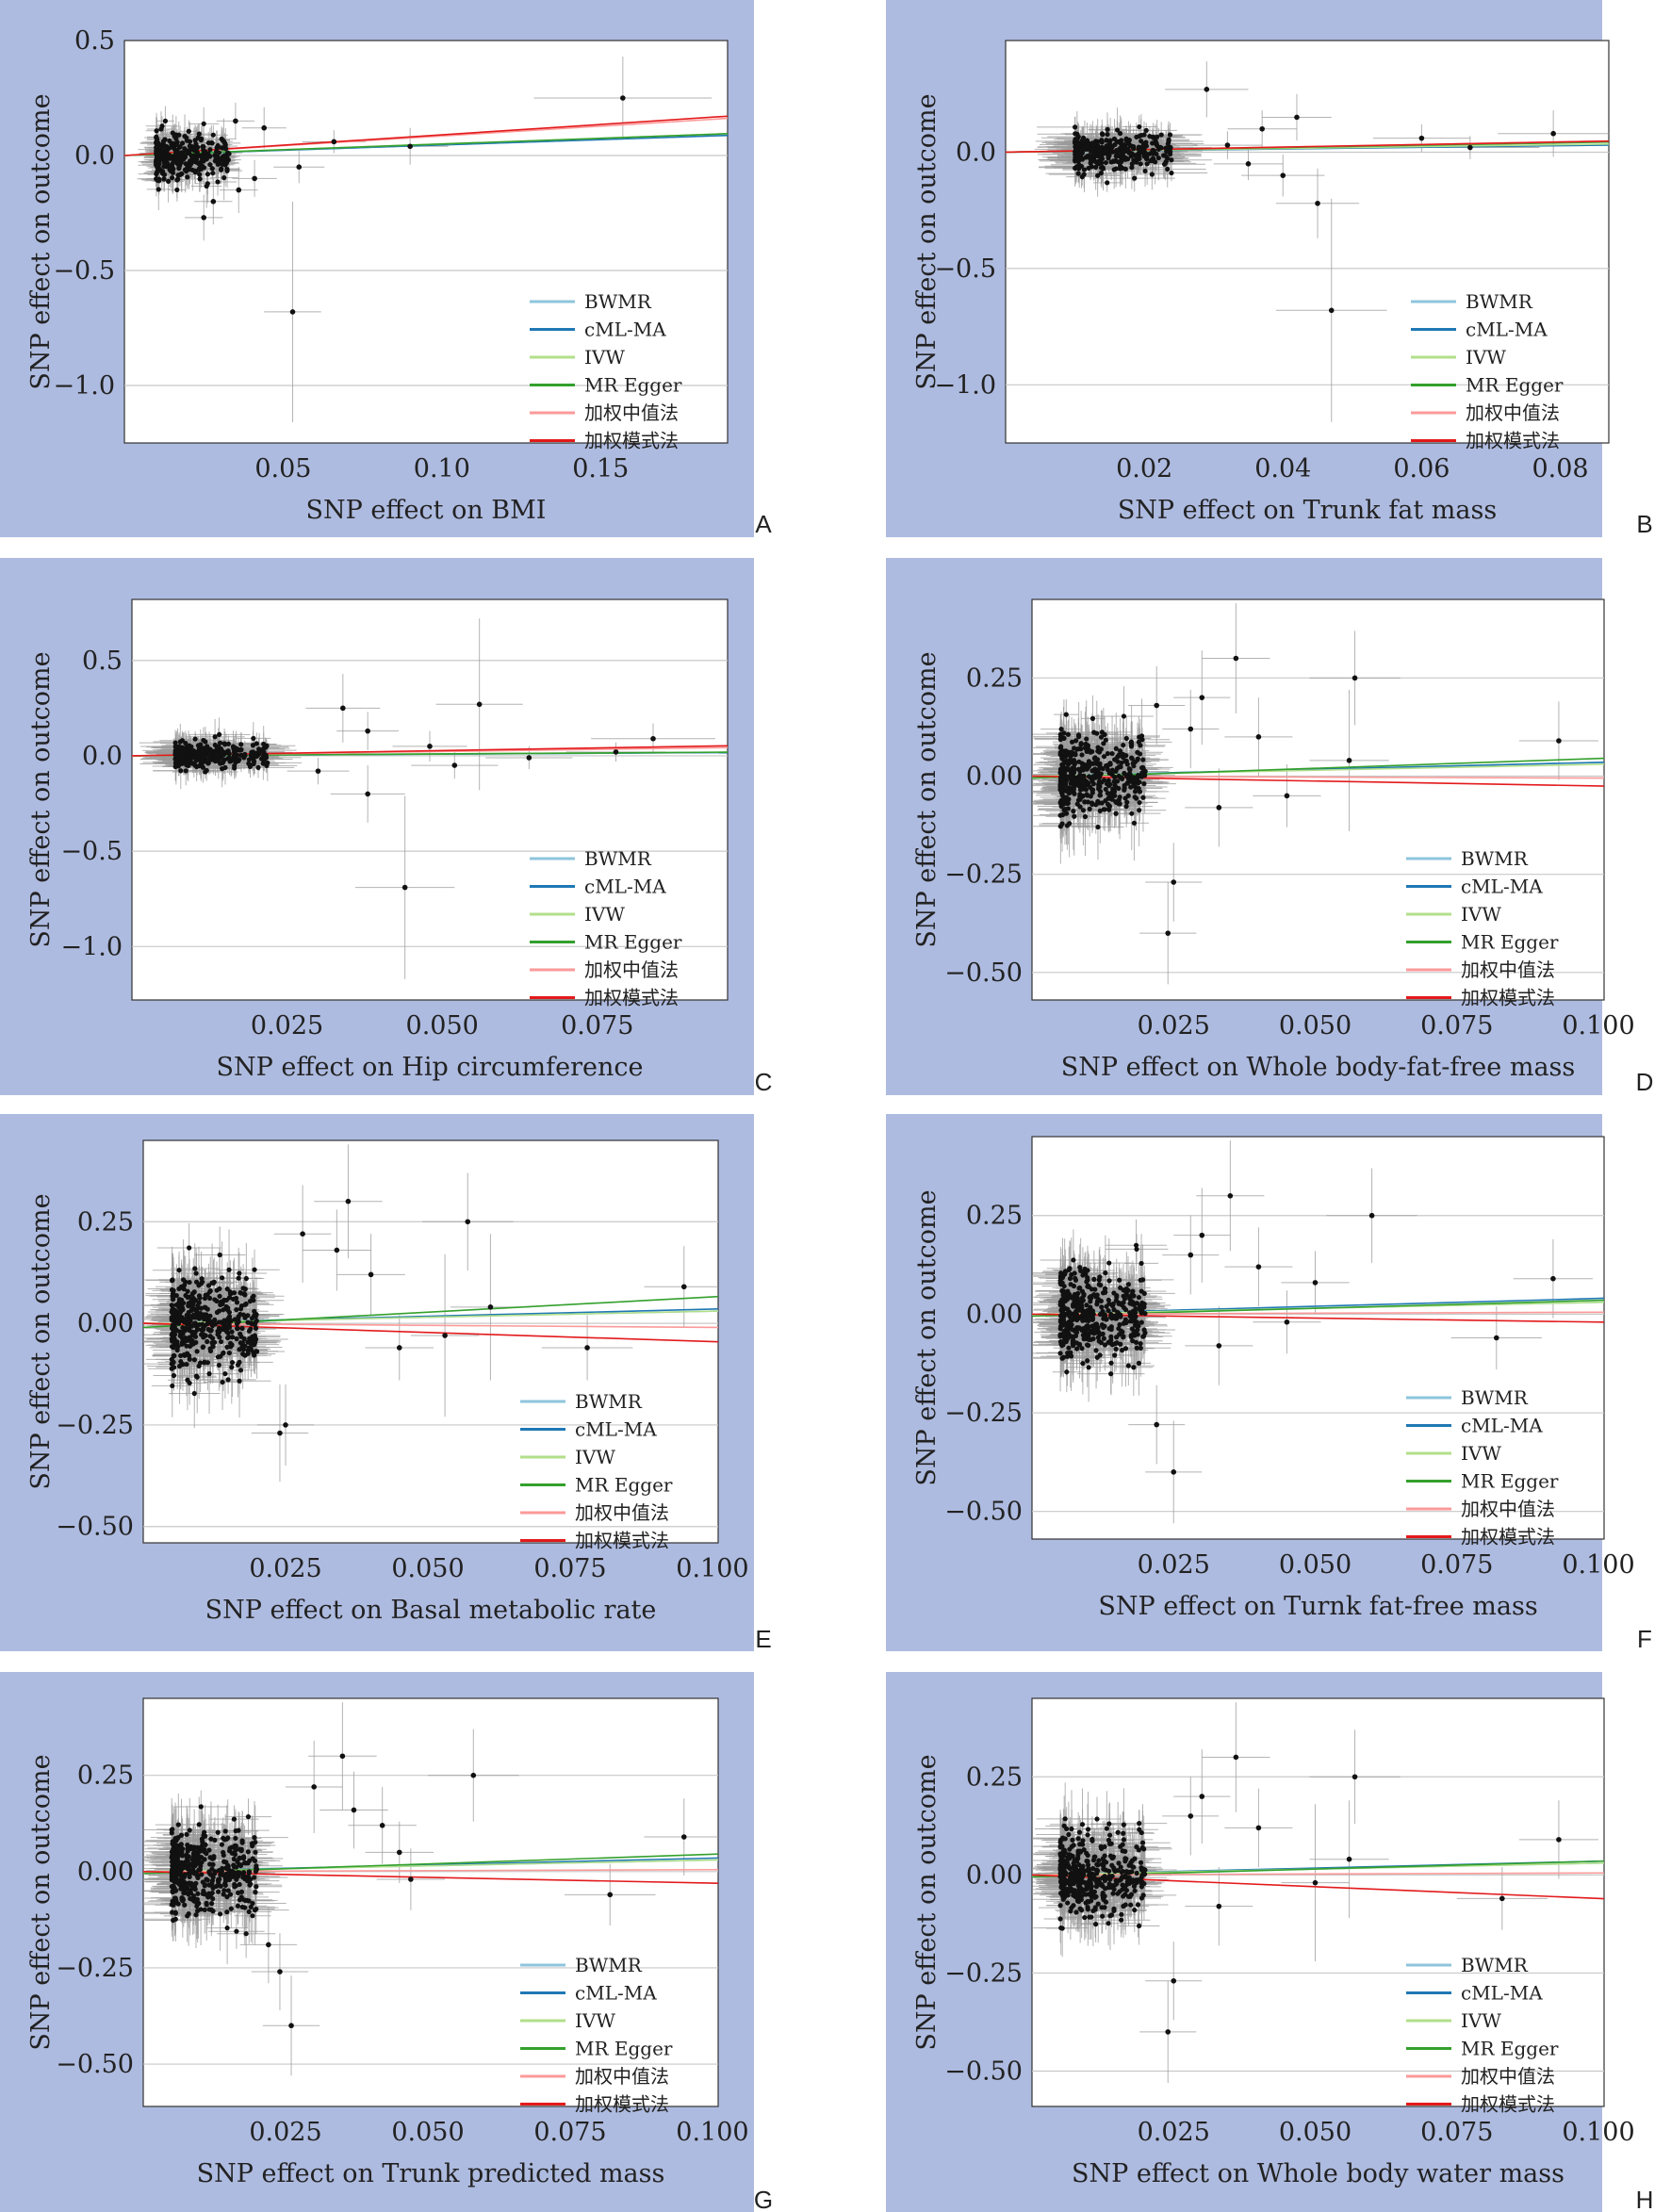  I want to click on x-tick-label: 0.08, so click(1560, 468).